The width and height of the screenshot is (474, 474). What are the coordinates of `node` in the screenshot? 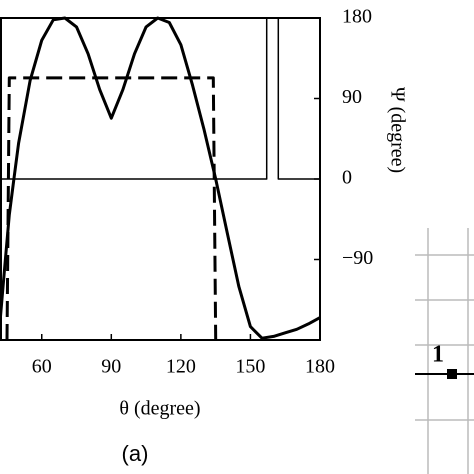 It's located at (452, 374).